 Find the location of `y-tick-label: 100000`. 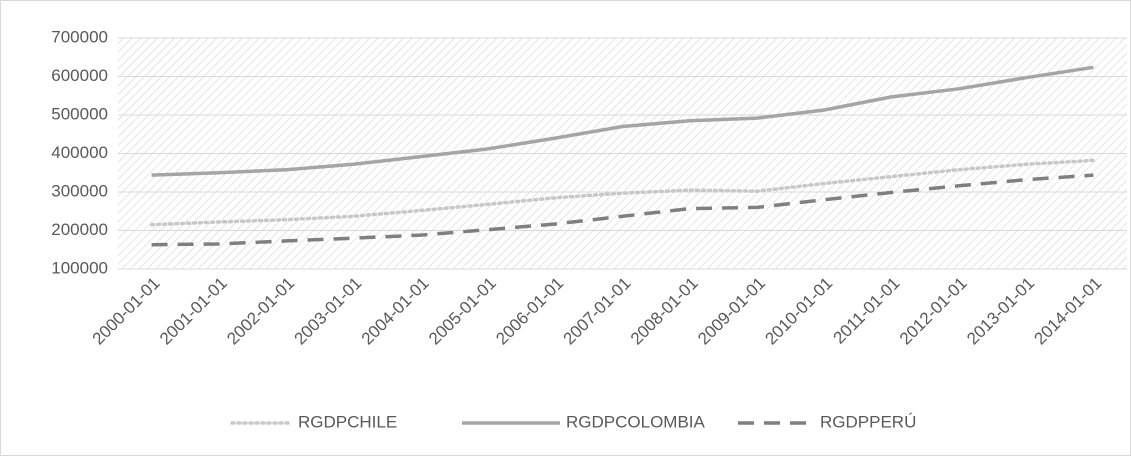

y-tick-label: 100000 is located at coordinates (79, 267).